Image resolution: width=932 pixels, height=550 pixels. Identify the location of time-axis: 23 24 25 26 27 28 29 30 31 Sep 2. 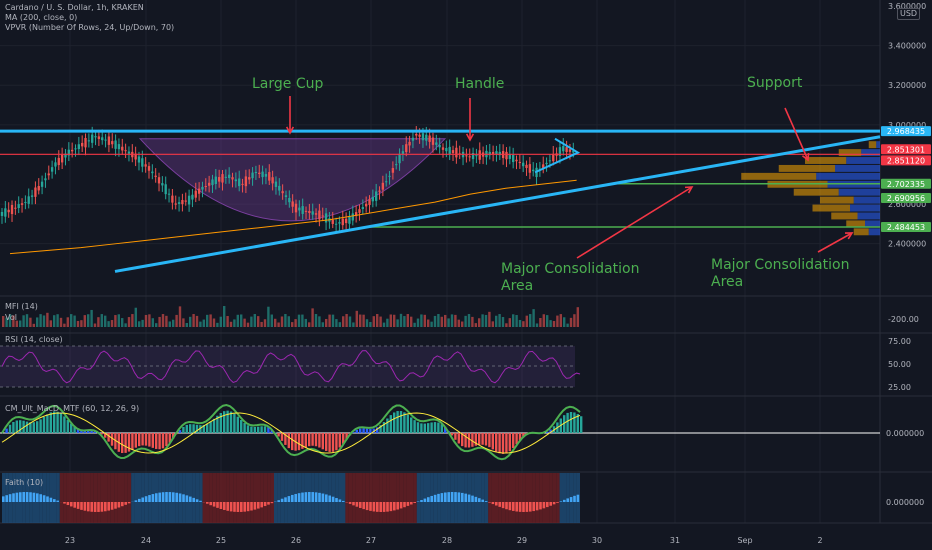
(444, 540).